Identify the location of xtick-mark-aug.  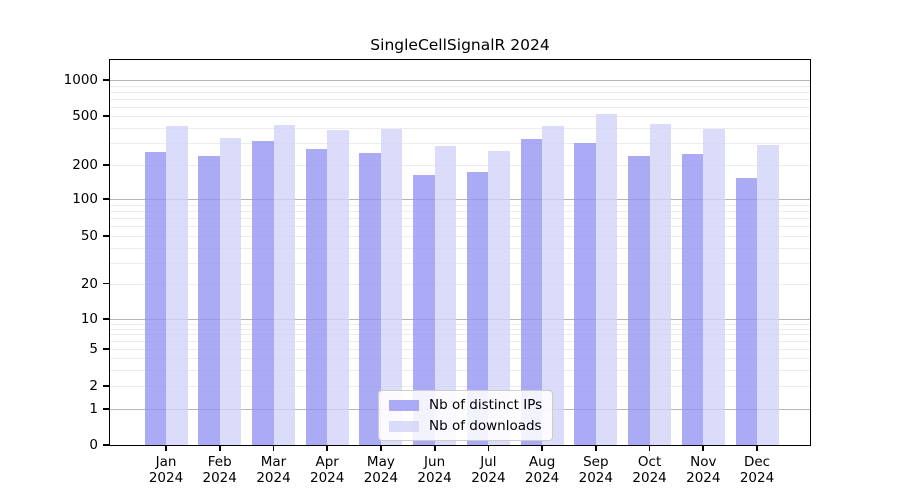
(542, 448).